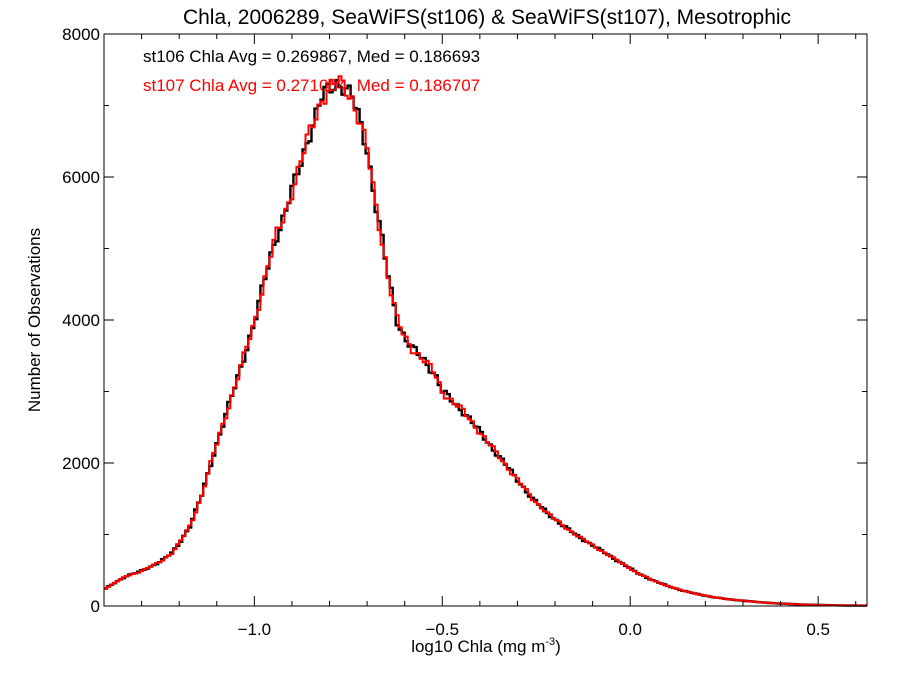 The width and height of the screenshot is (900, 675). Describe the element at coordinates (550, 642) in the screenshot. I see `x-axis-label-sup: -3` at that location.